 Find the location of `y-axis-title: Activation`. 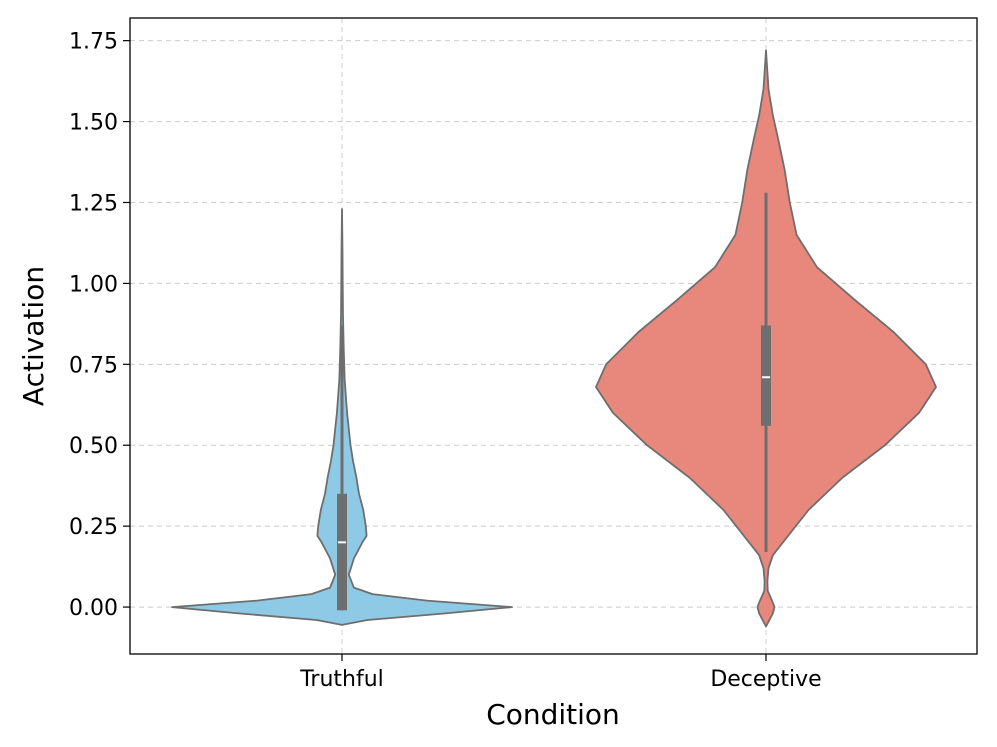

y-axis-title: Activation is located at coordinates (33, 336).